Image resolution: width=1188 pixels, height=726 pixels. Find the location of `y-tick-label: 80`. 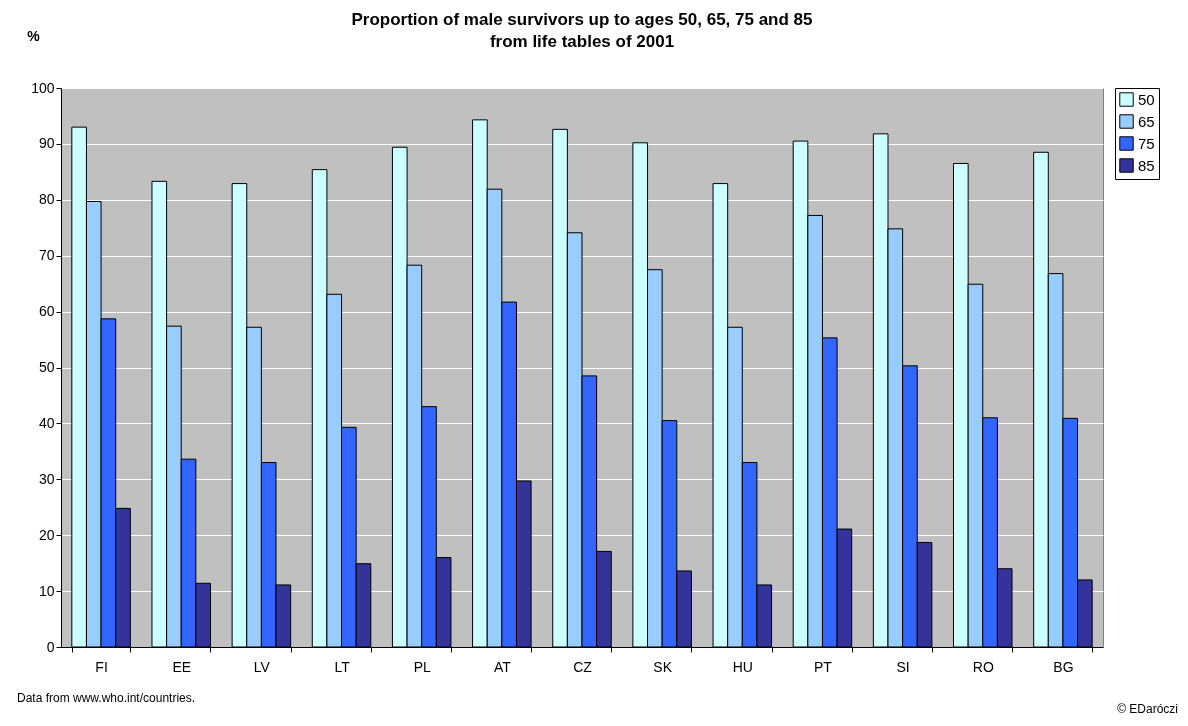

y-tick-label: 80 is located at coordinates (46, 199).